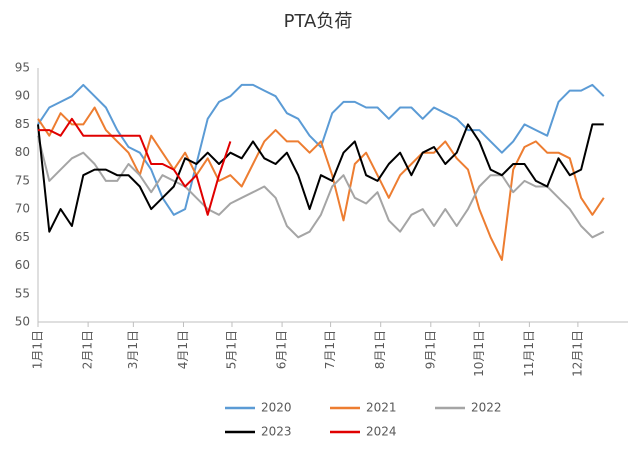 The image size is (630, 470). What do you see at coordinates (22, 322) in the screenshot?
I see `y-tick-label: 50` at bounding box center [22, 322].